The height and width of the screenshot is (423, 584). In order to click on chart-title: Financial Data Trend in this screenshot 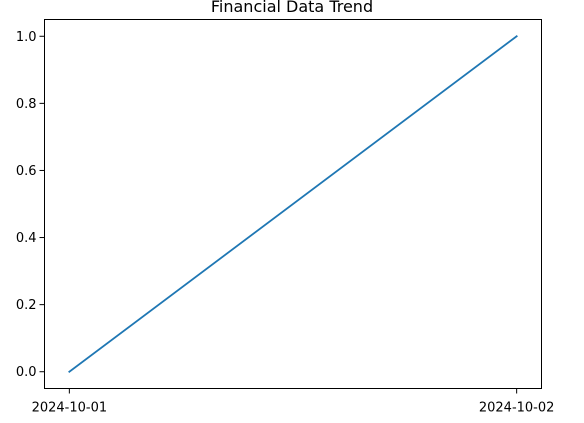, I will do `click(292, 8)`.